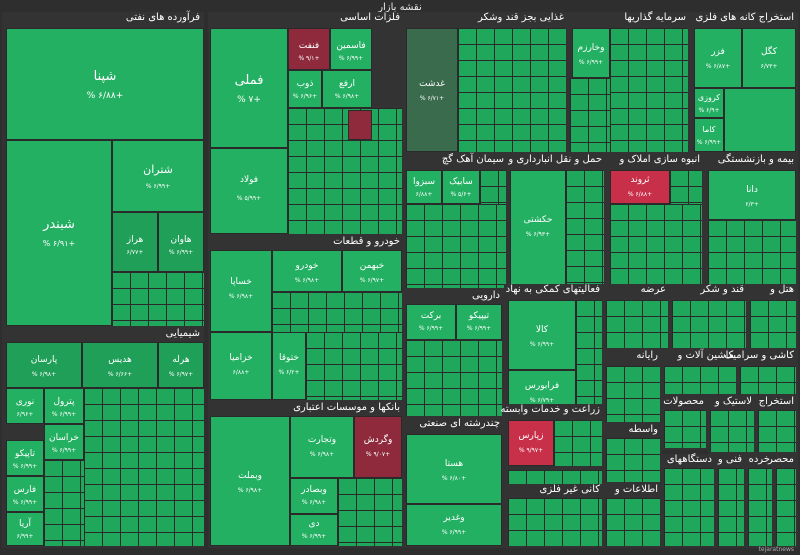 Image resolution: width=800 pixels, height=555 pixels. What do you see at coordinates (378, 447) in the screenshot?
I see `tile-vgardesh: وگردش +۹/۰۷ %` at bounding box center [378, 447].